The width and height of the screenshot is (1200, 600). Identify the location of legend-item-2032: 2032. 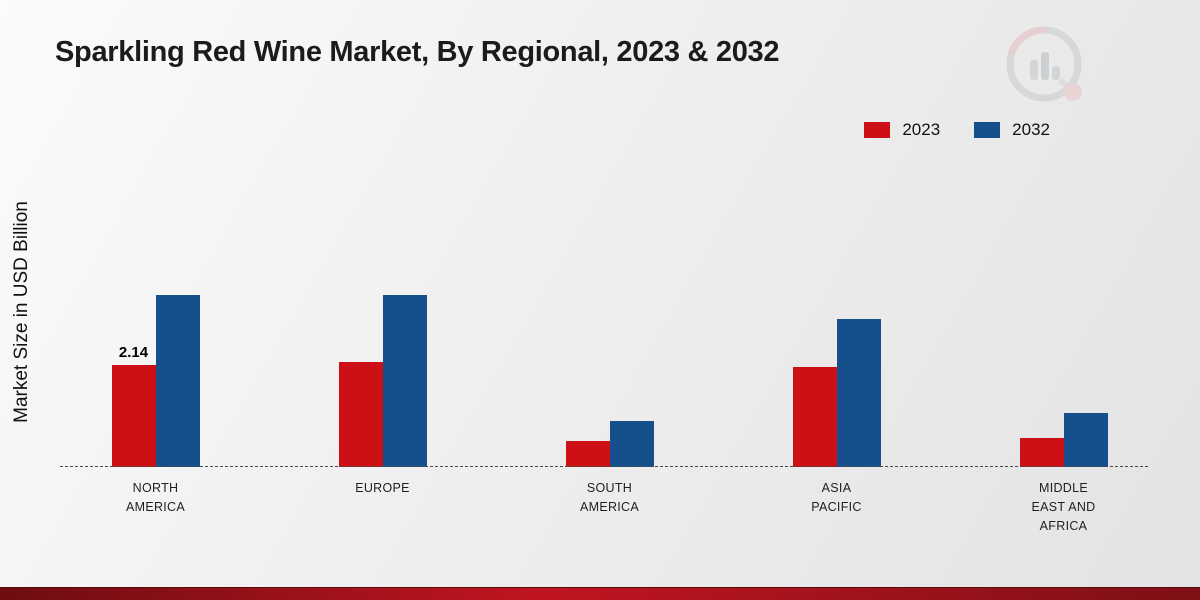
(1012, 130).